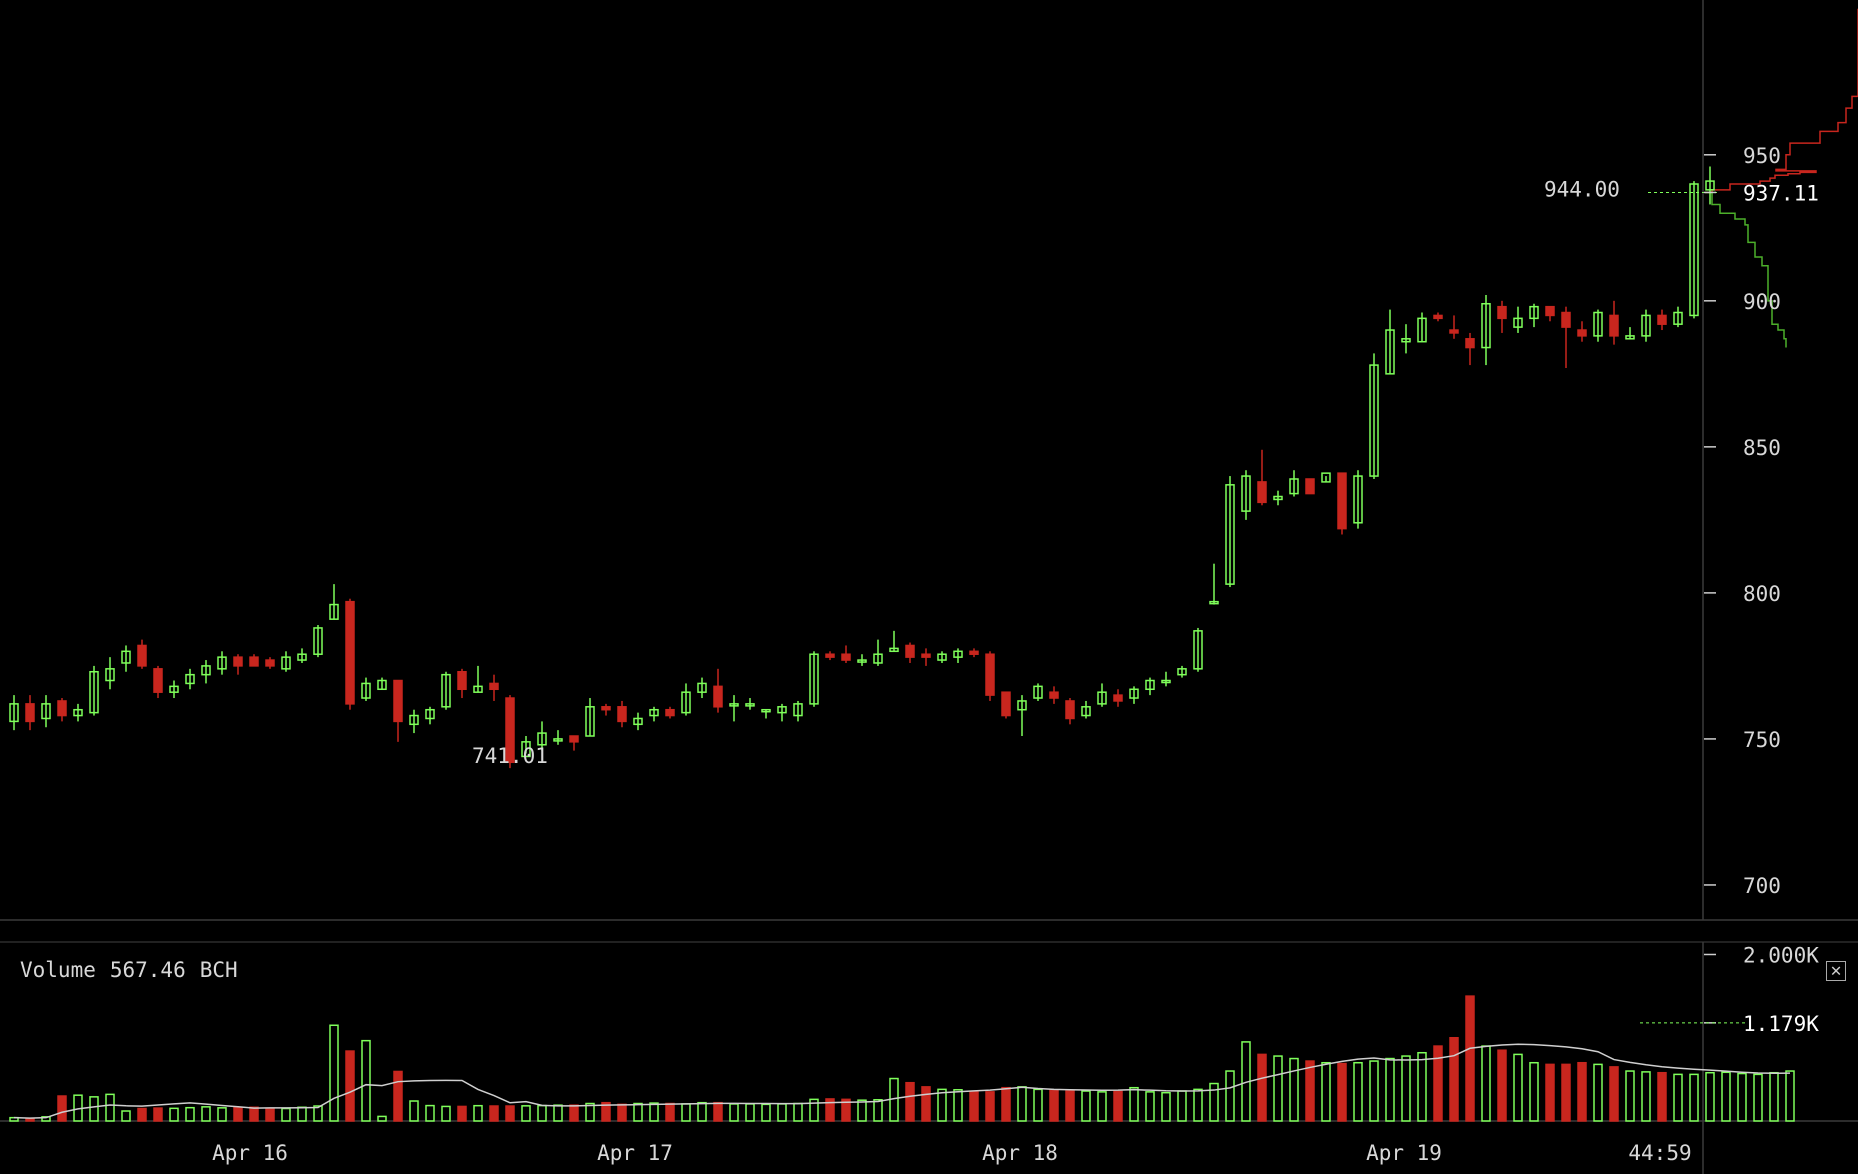  I want to click on volume-readout: Volume 567.46 BCH, so click(136, 970).